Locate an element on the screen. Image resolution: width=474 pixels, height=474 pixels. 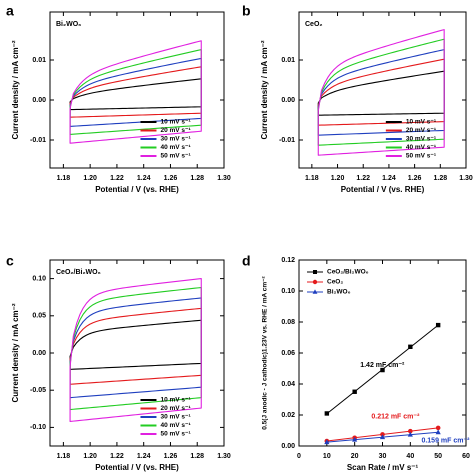
x-tick-label: 60 is located at coordinates (466, 456).